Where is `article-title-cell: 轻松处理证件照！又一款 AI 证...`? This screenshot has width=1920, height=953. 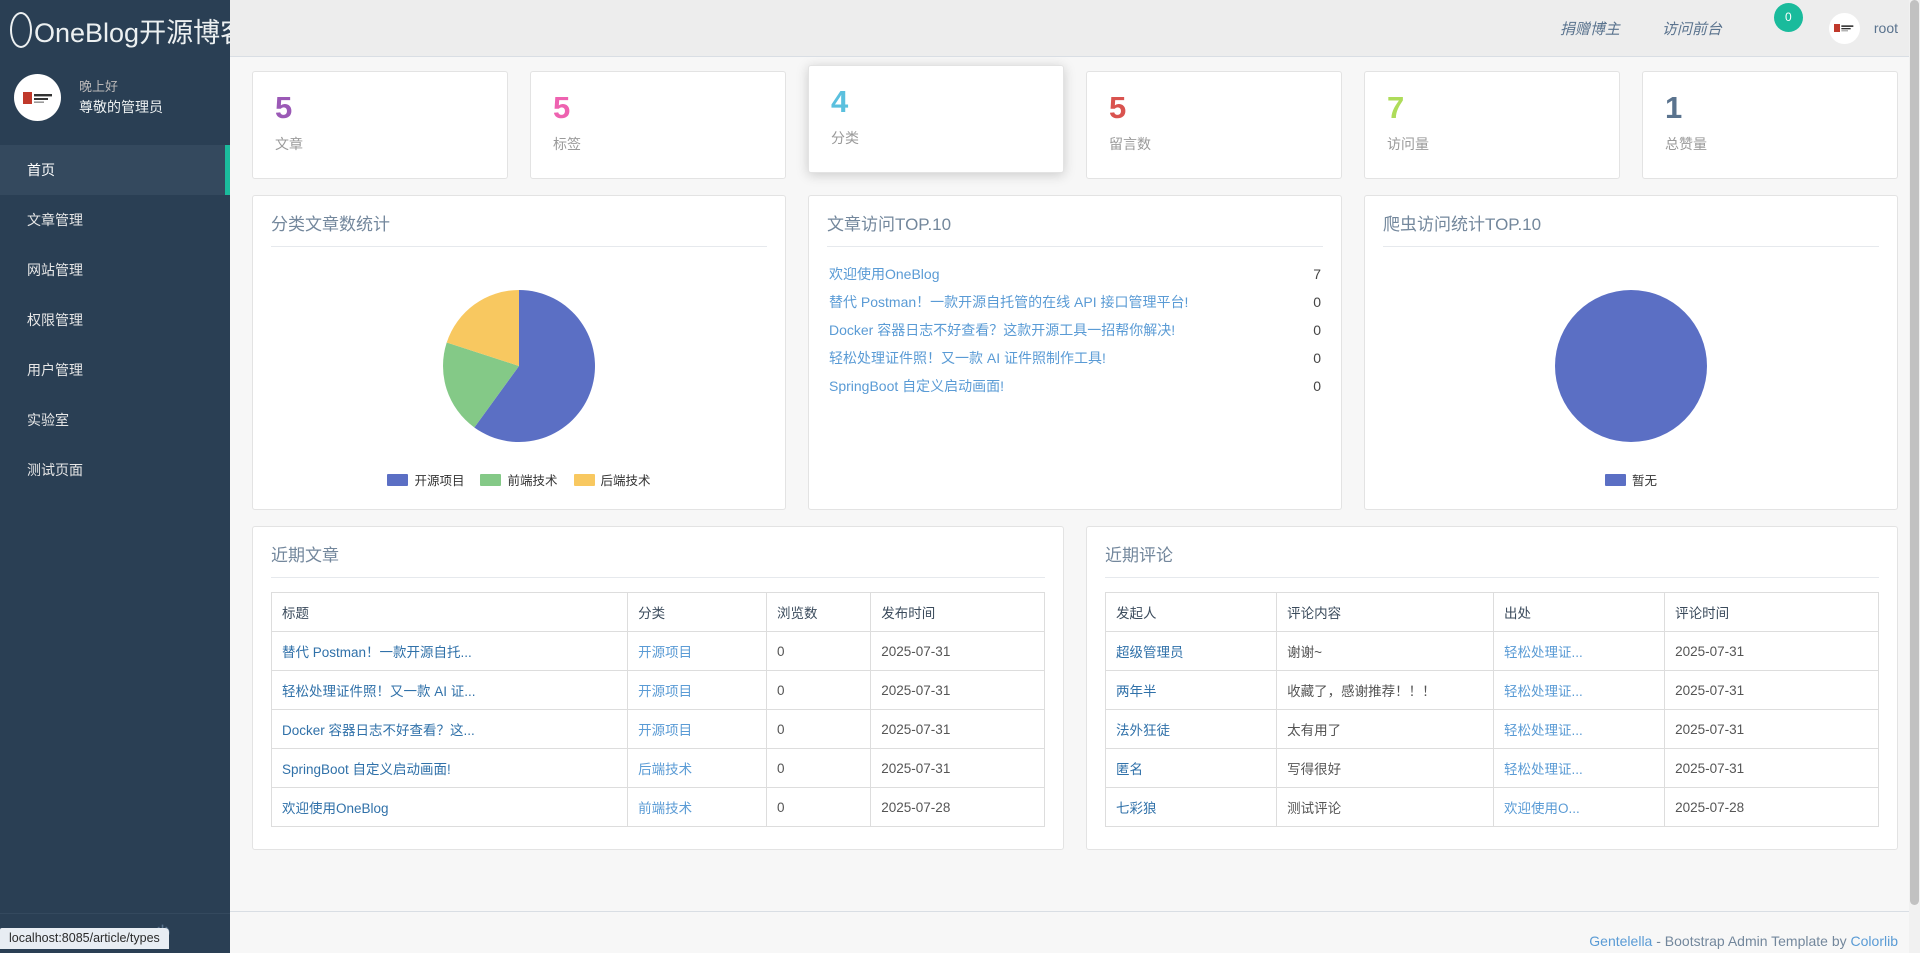
article-title-cell: 轻松处理证件照！又一款 AI 证... is located at coordinates (449, 690).